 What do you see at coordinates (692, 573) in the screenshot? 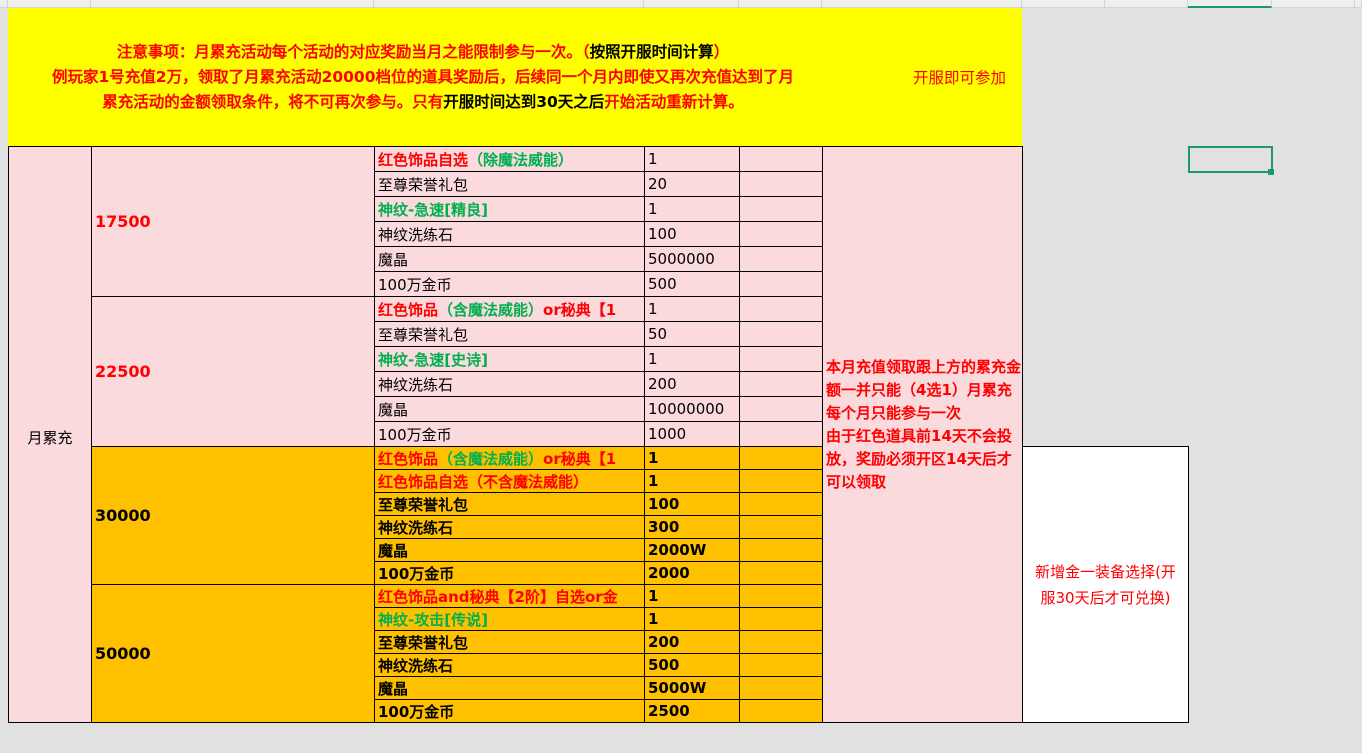
I see `reward-qty-cell: 2000` at bounding box center [692, 573].